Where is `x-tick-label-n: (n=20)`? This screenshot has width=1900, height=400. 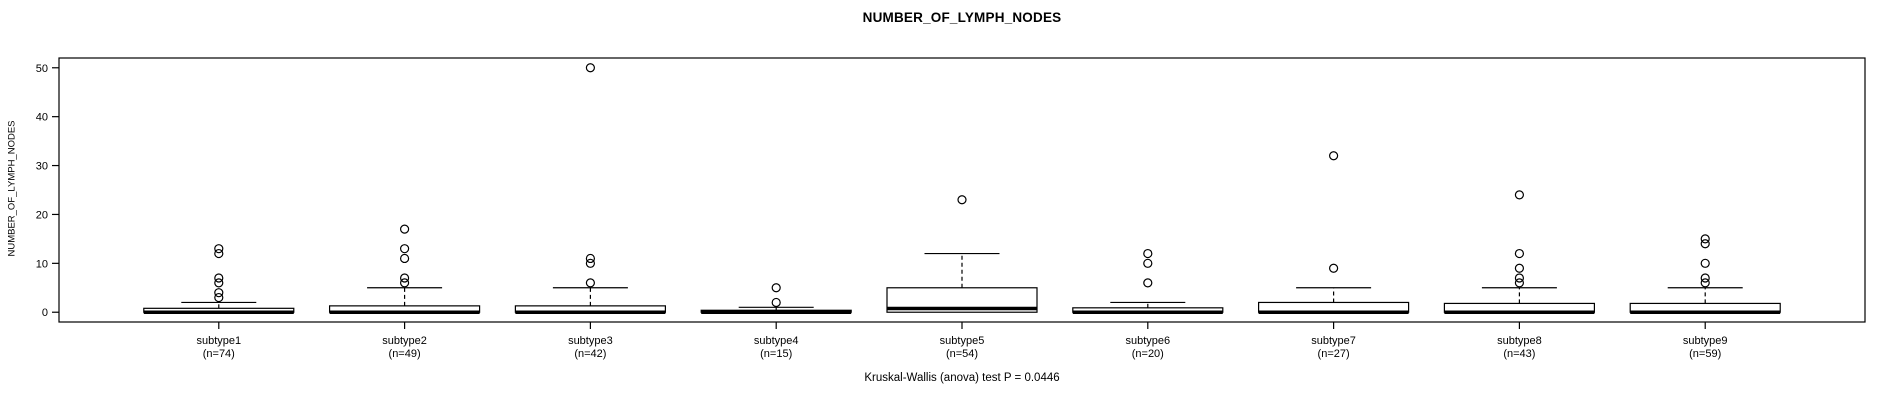
x-tick-label-n: (n=20) is located at coordinates (1148, 354).